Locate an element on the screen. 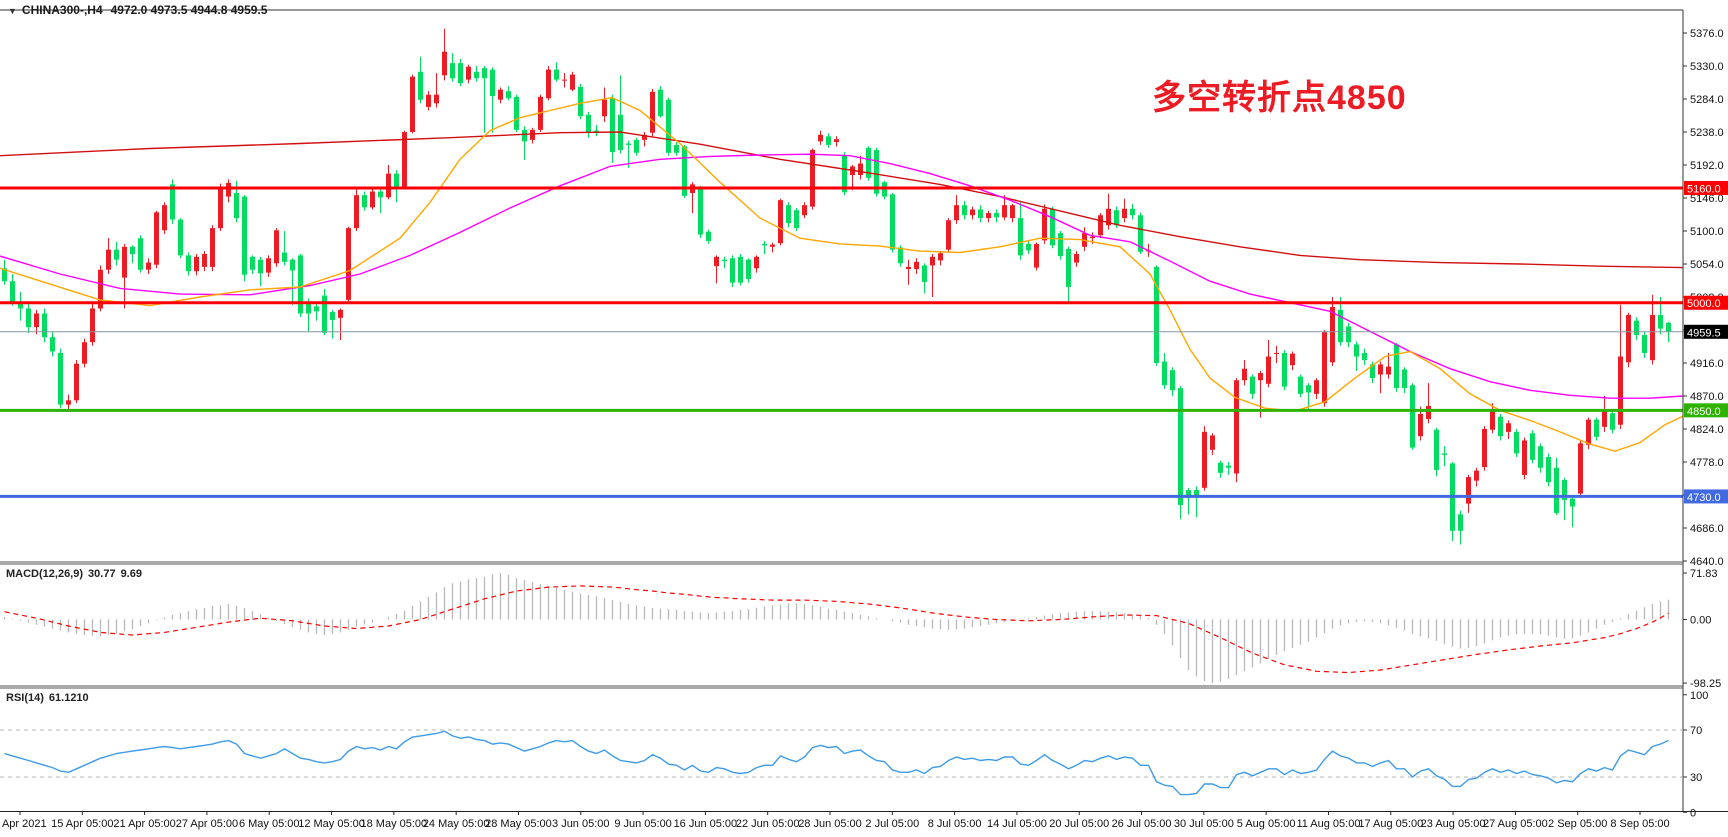 The width and height of the screenshot is (1728, 837). rsi-scale-label: 0 is located at coordinates (1693, 813).